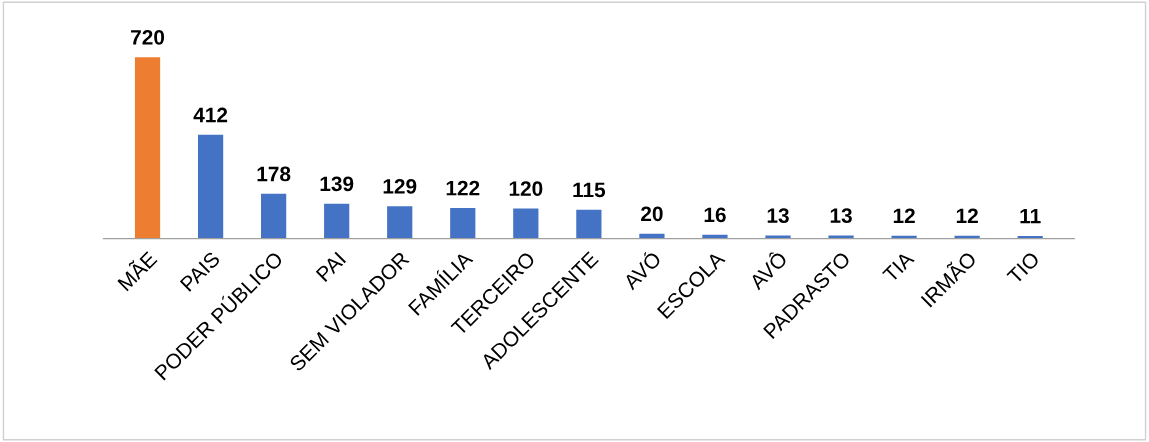 Image resolution: width=1149 pixels, height=442 pixels. What do you see at coordinates (463, 188) in the screenshot?
I see `data-label: 122` at bounding box center [463, 188].